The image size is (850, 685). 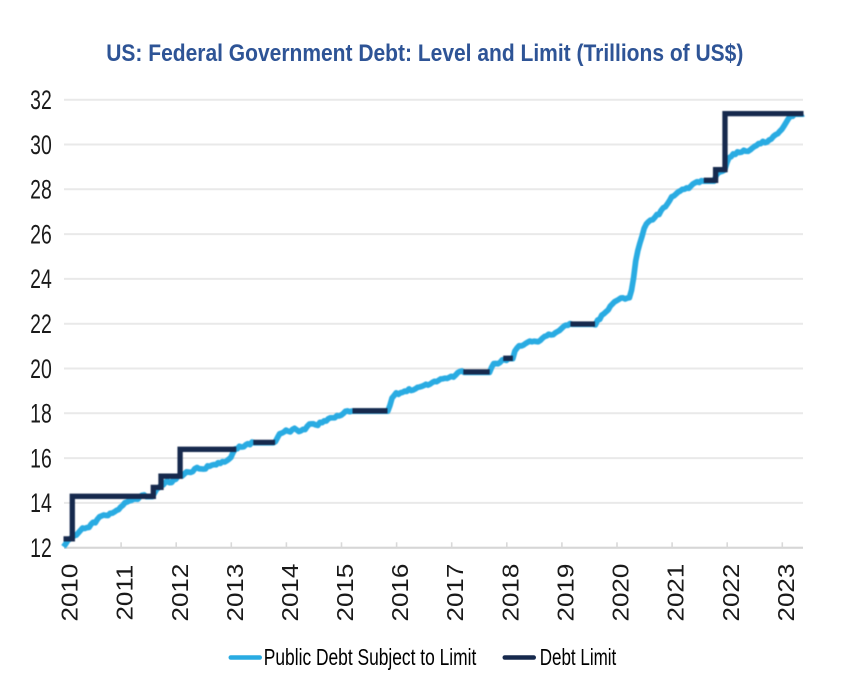 I want to click on svg-text: 12, so click(x=41, y=548).